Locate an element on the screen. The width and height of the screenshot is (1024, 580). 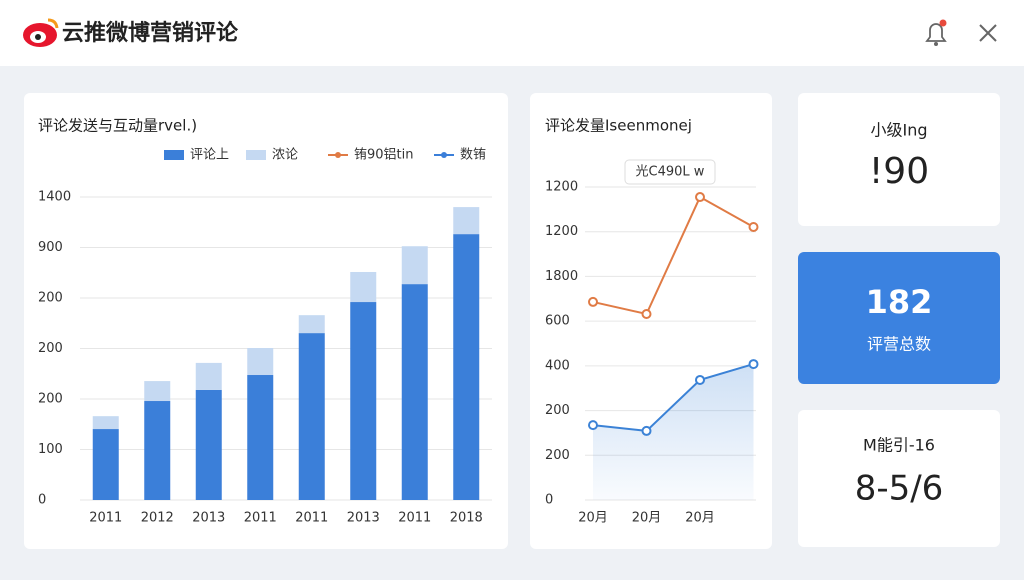
legend-label: 评论上 is located at coordinates (209, 155).